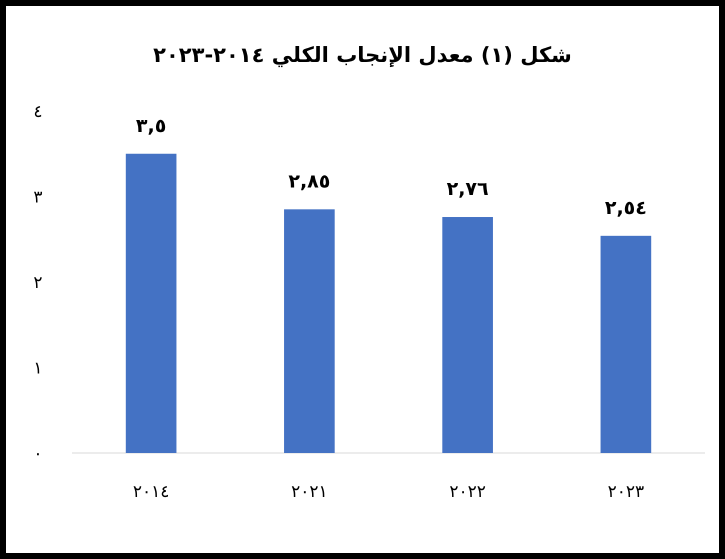 The image size is (725, 559). Describe the element at coordinates (38, 112) in the screenshot. I see `y-tick-label: ٤` at that location.